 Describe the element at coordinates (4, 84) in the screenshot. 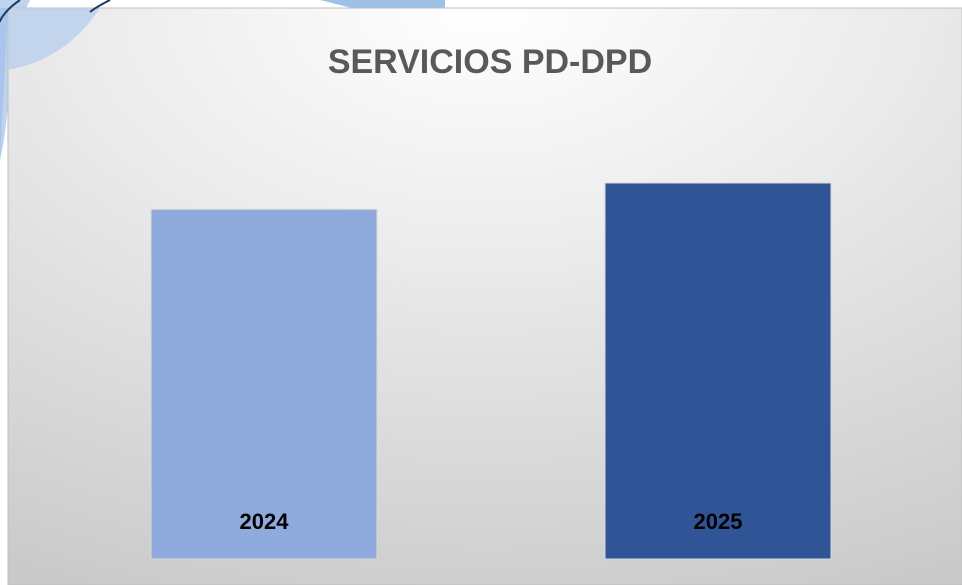

I see `decor-panel` at that location.